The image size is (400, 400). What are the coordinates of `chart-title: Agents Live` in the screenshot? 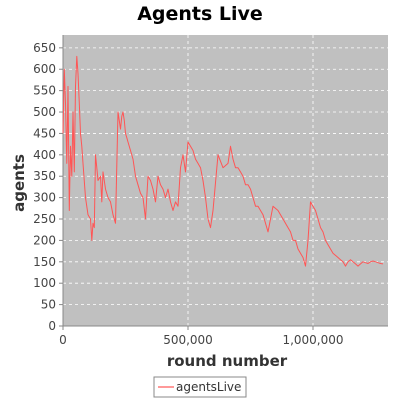 It's located at (200, 14).